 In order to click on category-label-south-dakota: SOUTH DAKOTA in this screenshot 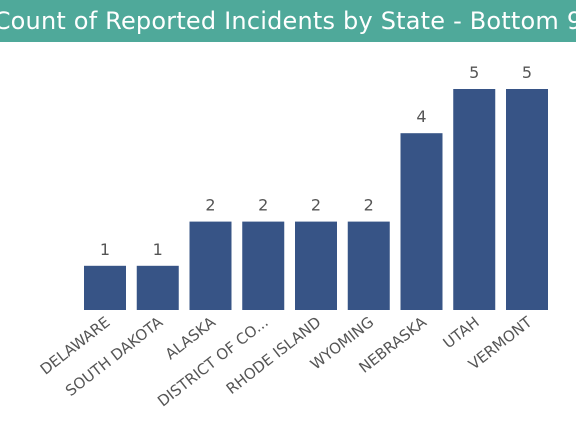, I will do `click(114, 356)`.